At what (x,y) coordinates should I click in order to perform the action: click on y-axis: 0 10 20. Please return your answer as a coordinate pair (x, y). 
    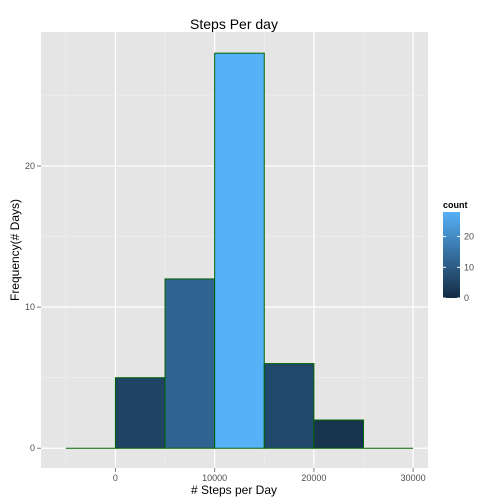
    Looking at the image, I should click on (33, 307).